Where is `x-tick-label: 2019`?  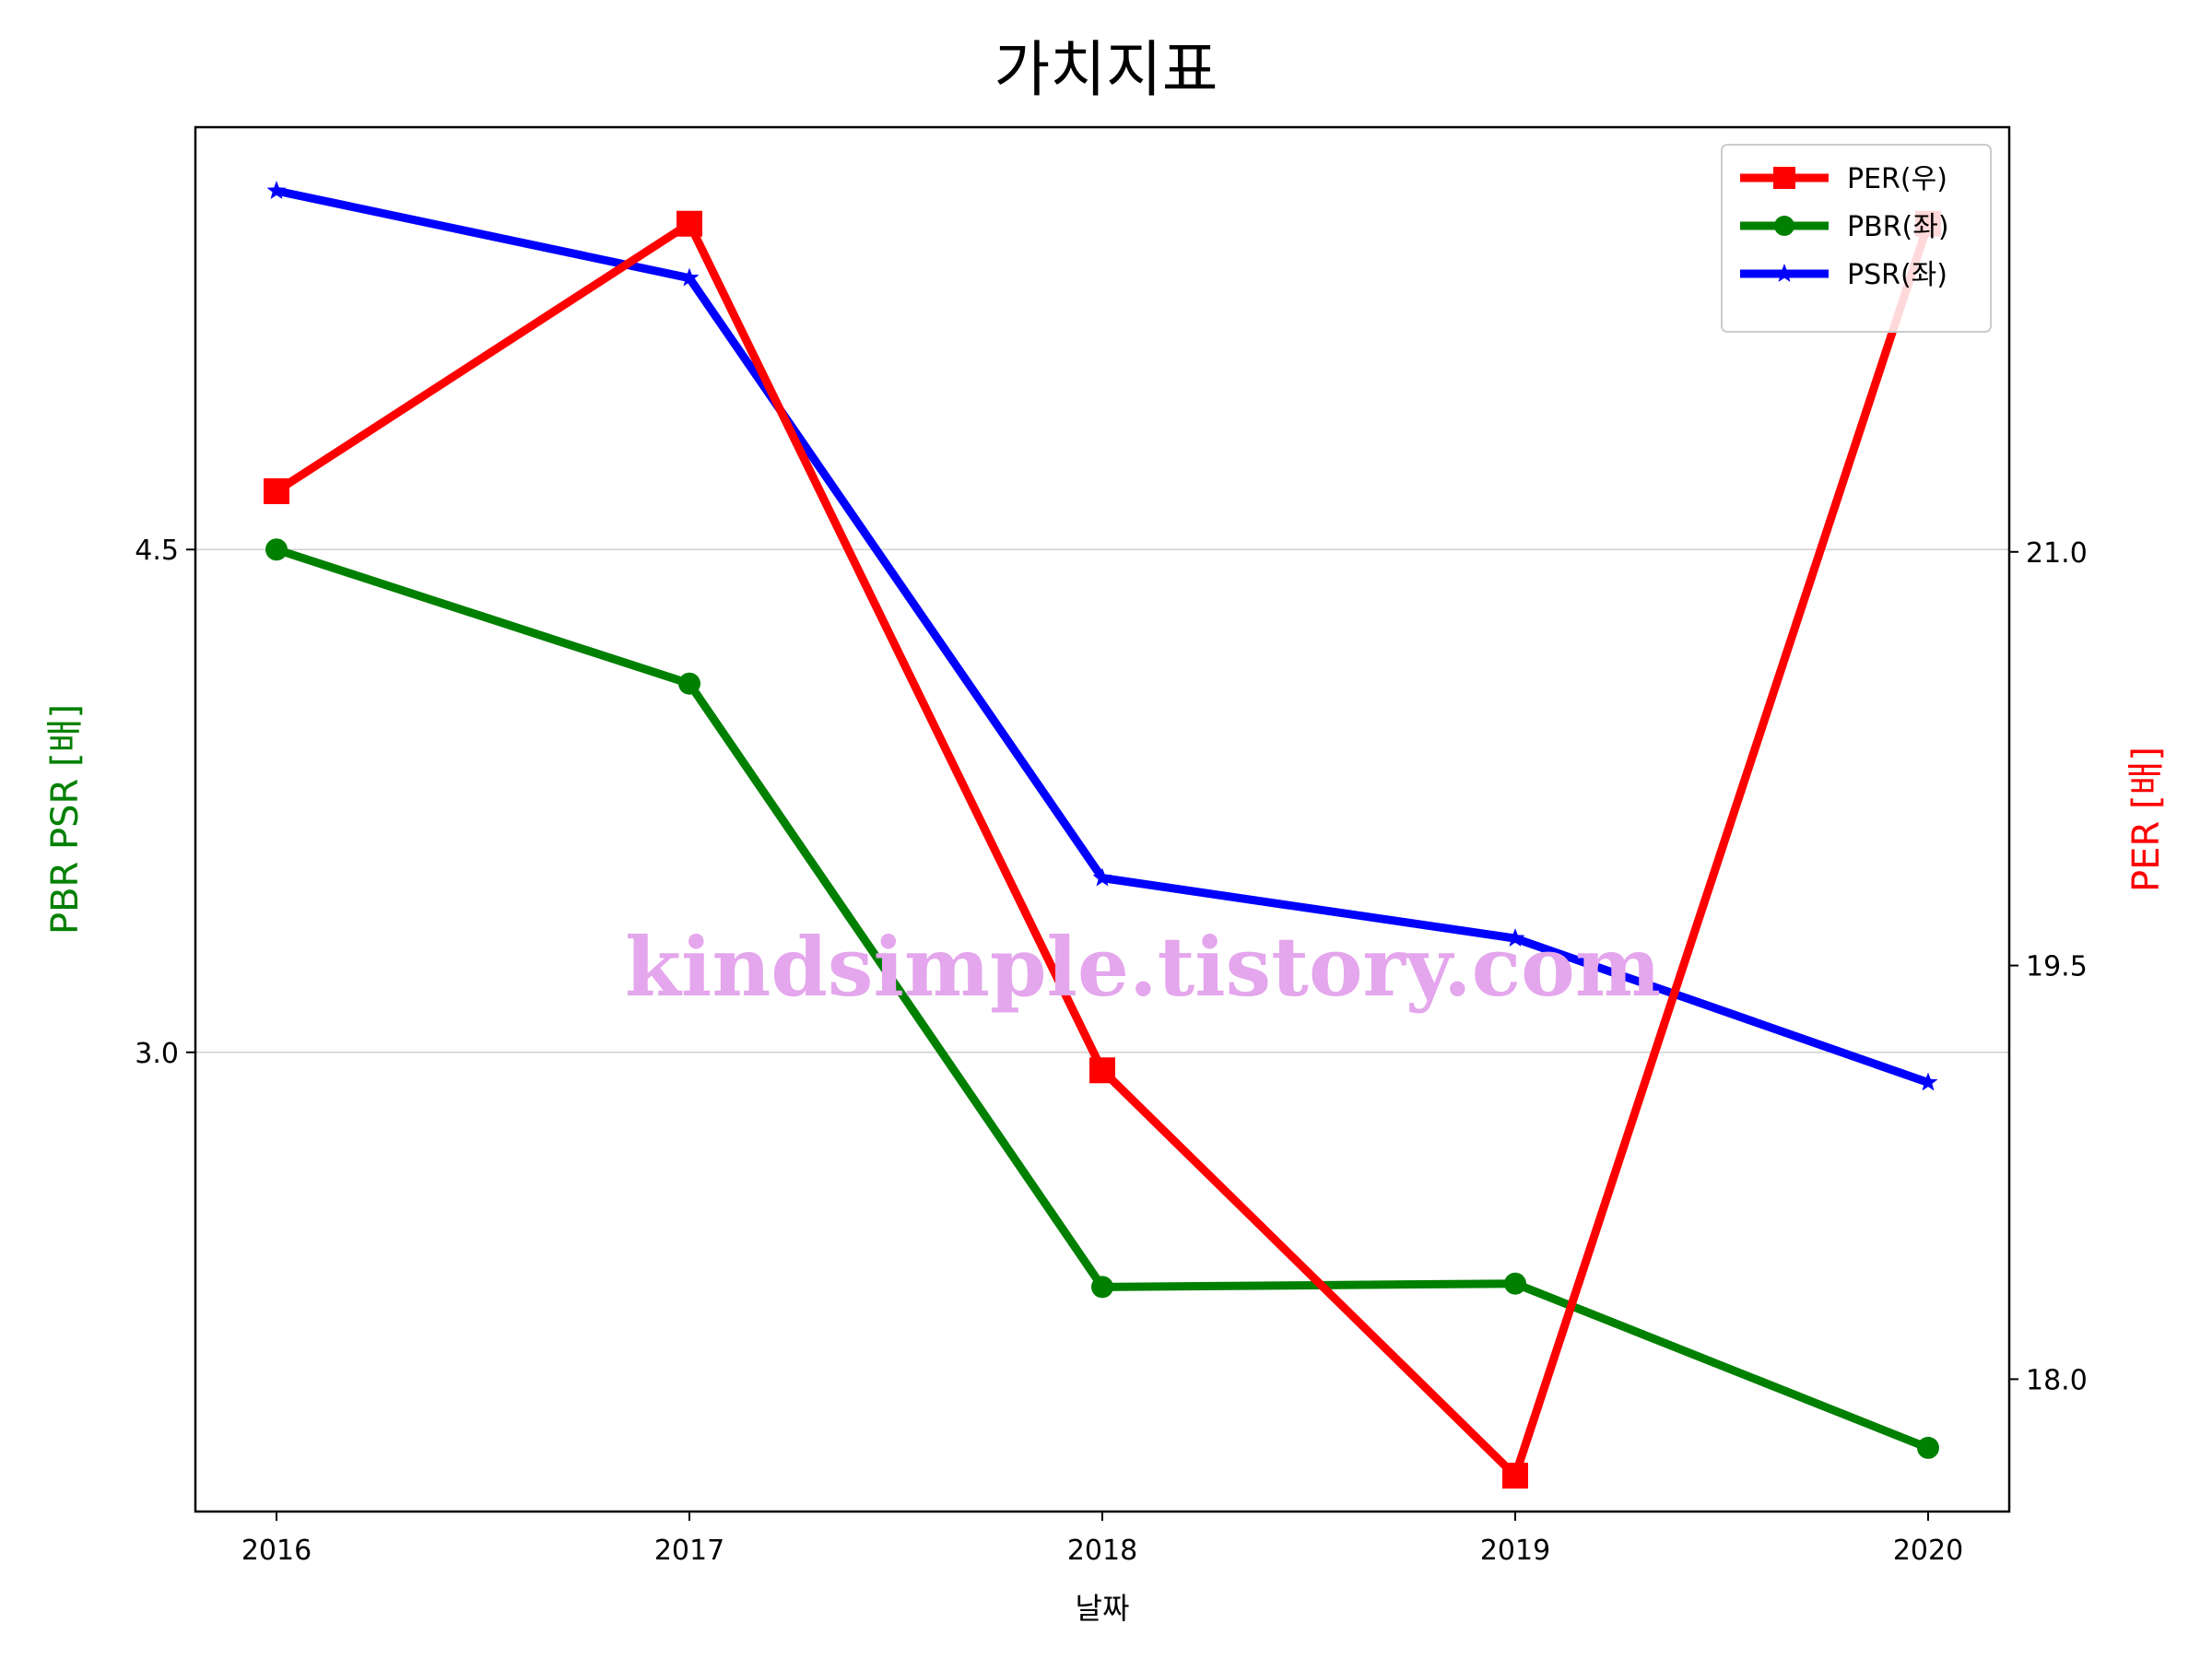 x-tick-label: 2019 is located at coordinates (1515, 1551).